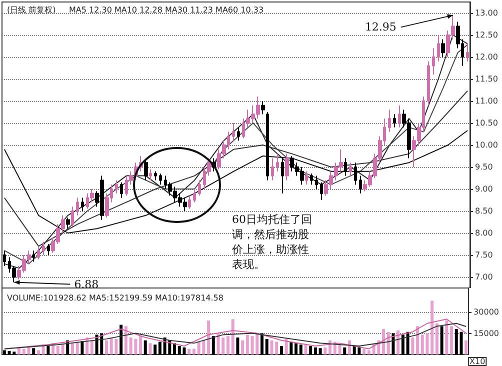 Image resolution: width=502 pixels, height=366 pixels. What do you see at coordinates (486, 101) in the screenshot?
I see `y-tick-label: 11.00` at bounding box center [486, 101].